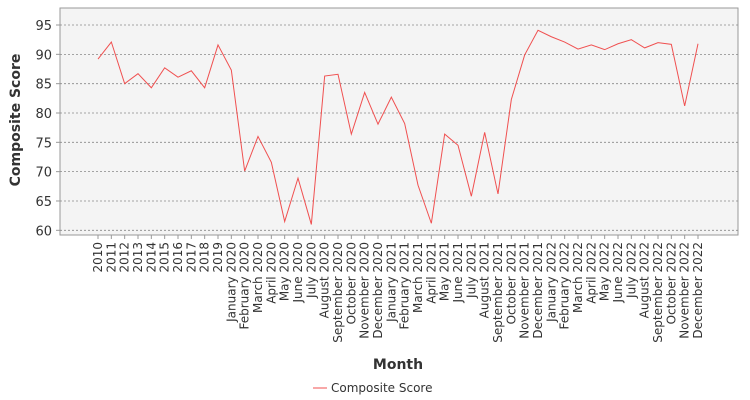  Describe the element at coordinates (43, 173) in the screenshot. I see `y-tick-label: 70` at that location.